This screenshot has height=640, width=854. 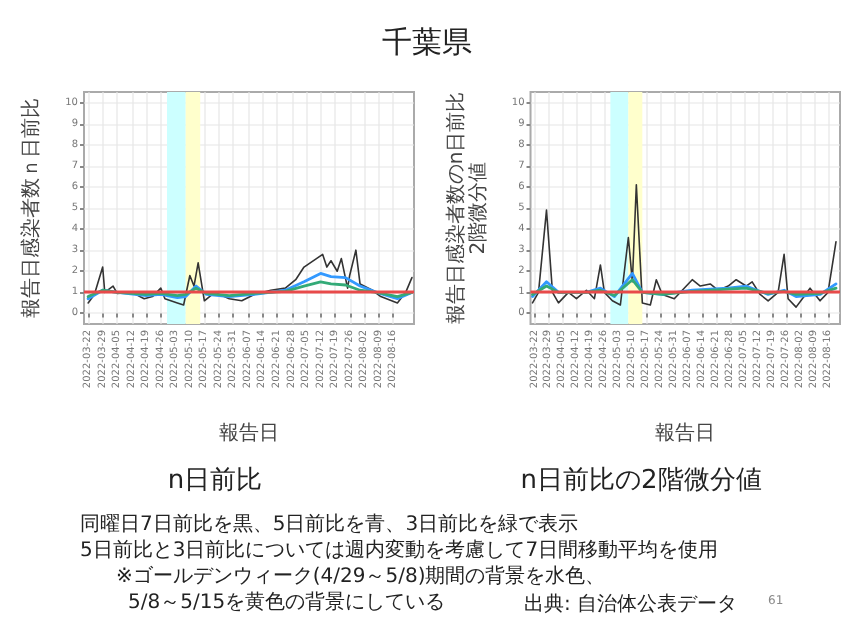 I want to click on text: 5/8～5/15を黄色の背景にしている, so click(x=287, y=603).